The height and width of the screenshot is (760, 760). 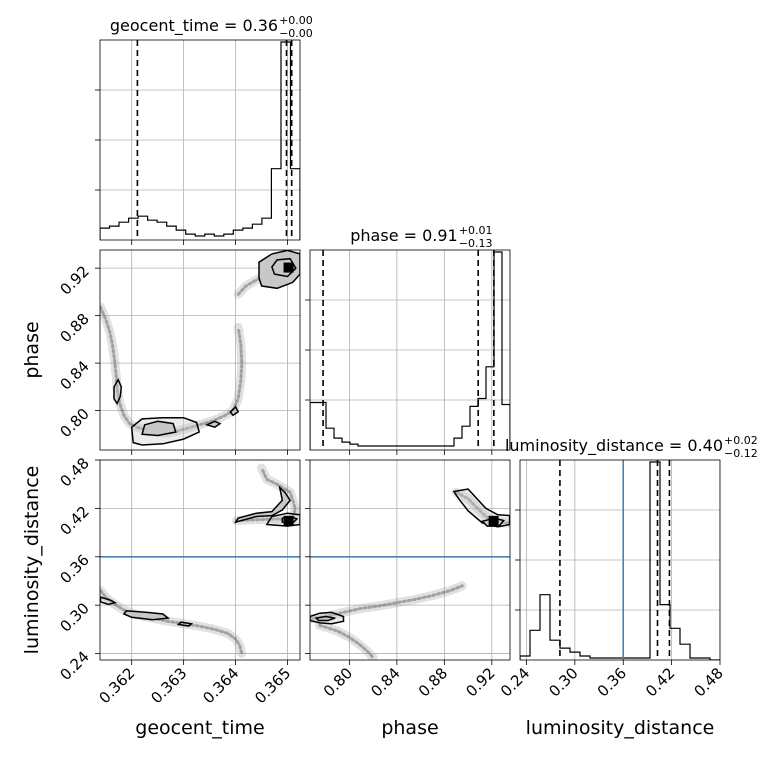 I want to click on title-plus: +0.02, so click(x=741, y=440).